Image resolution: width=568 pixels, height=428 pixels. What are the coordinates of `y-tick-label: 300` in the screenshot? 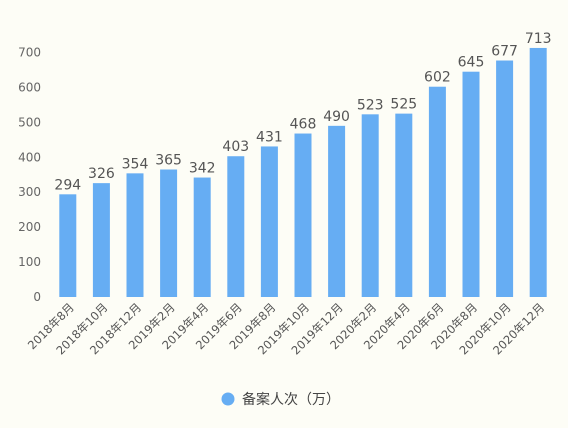 It's located at (29, 192).